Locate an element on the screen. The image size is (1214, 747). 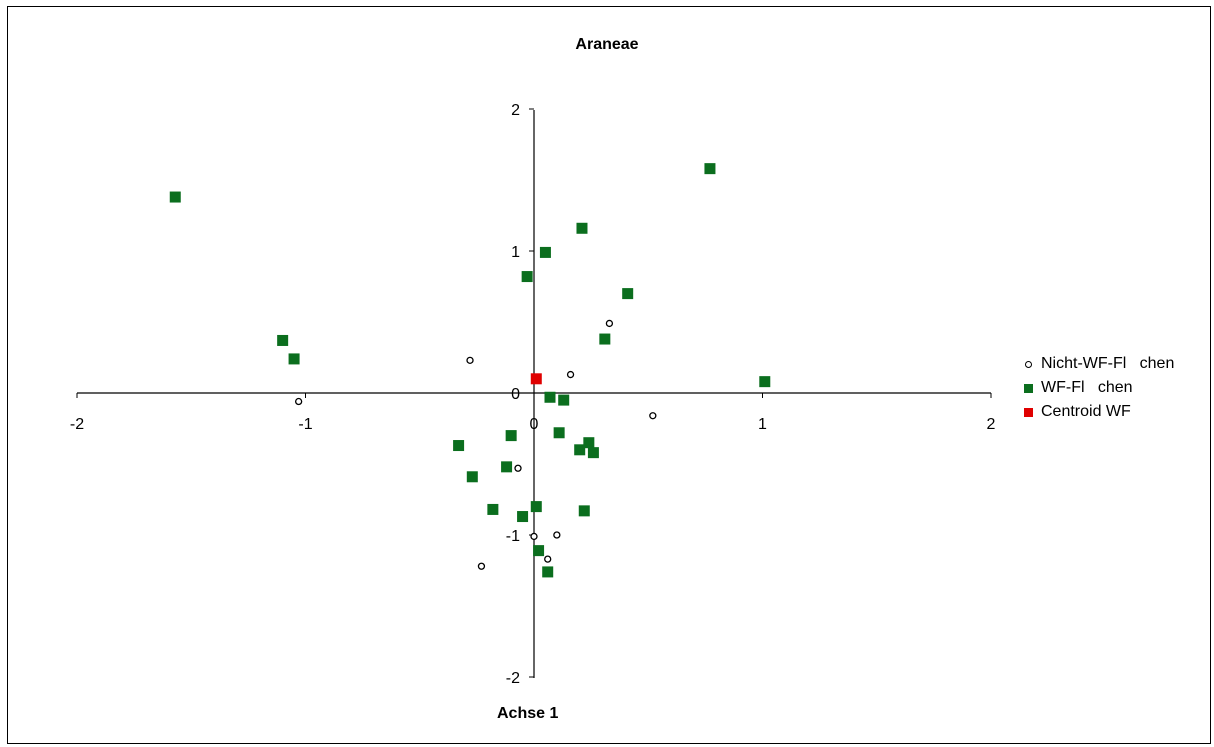
legend-label-wf: WF-Fl chen is located at coordinates (1087, 387).